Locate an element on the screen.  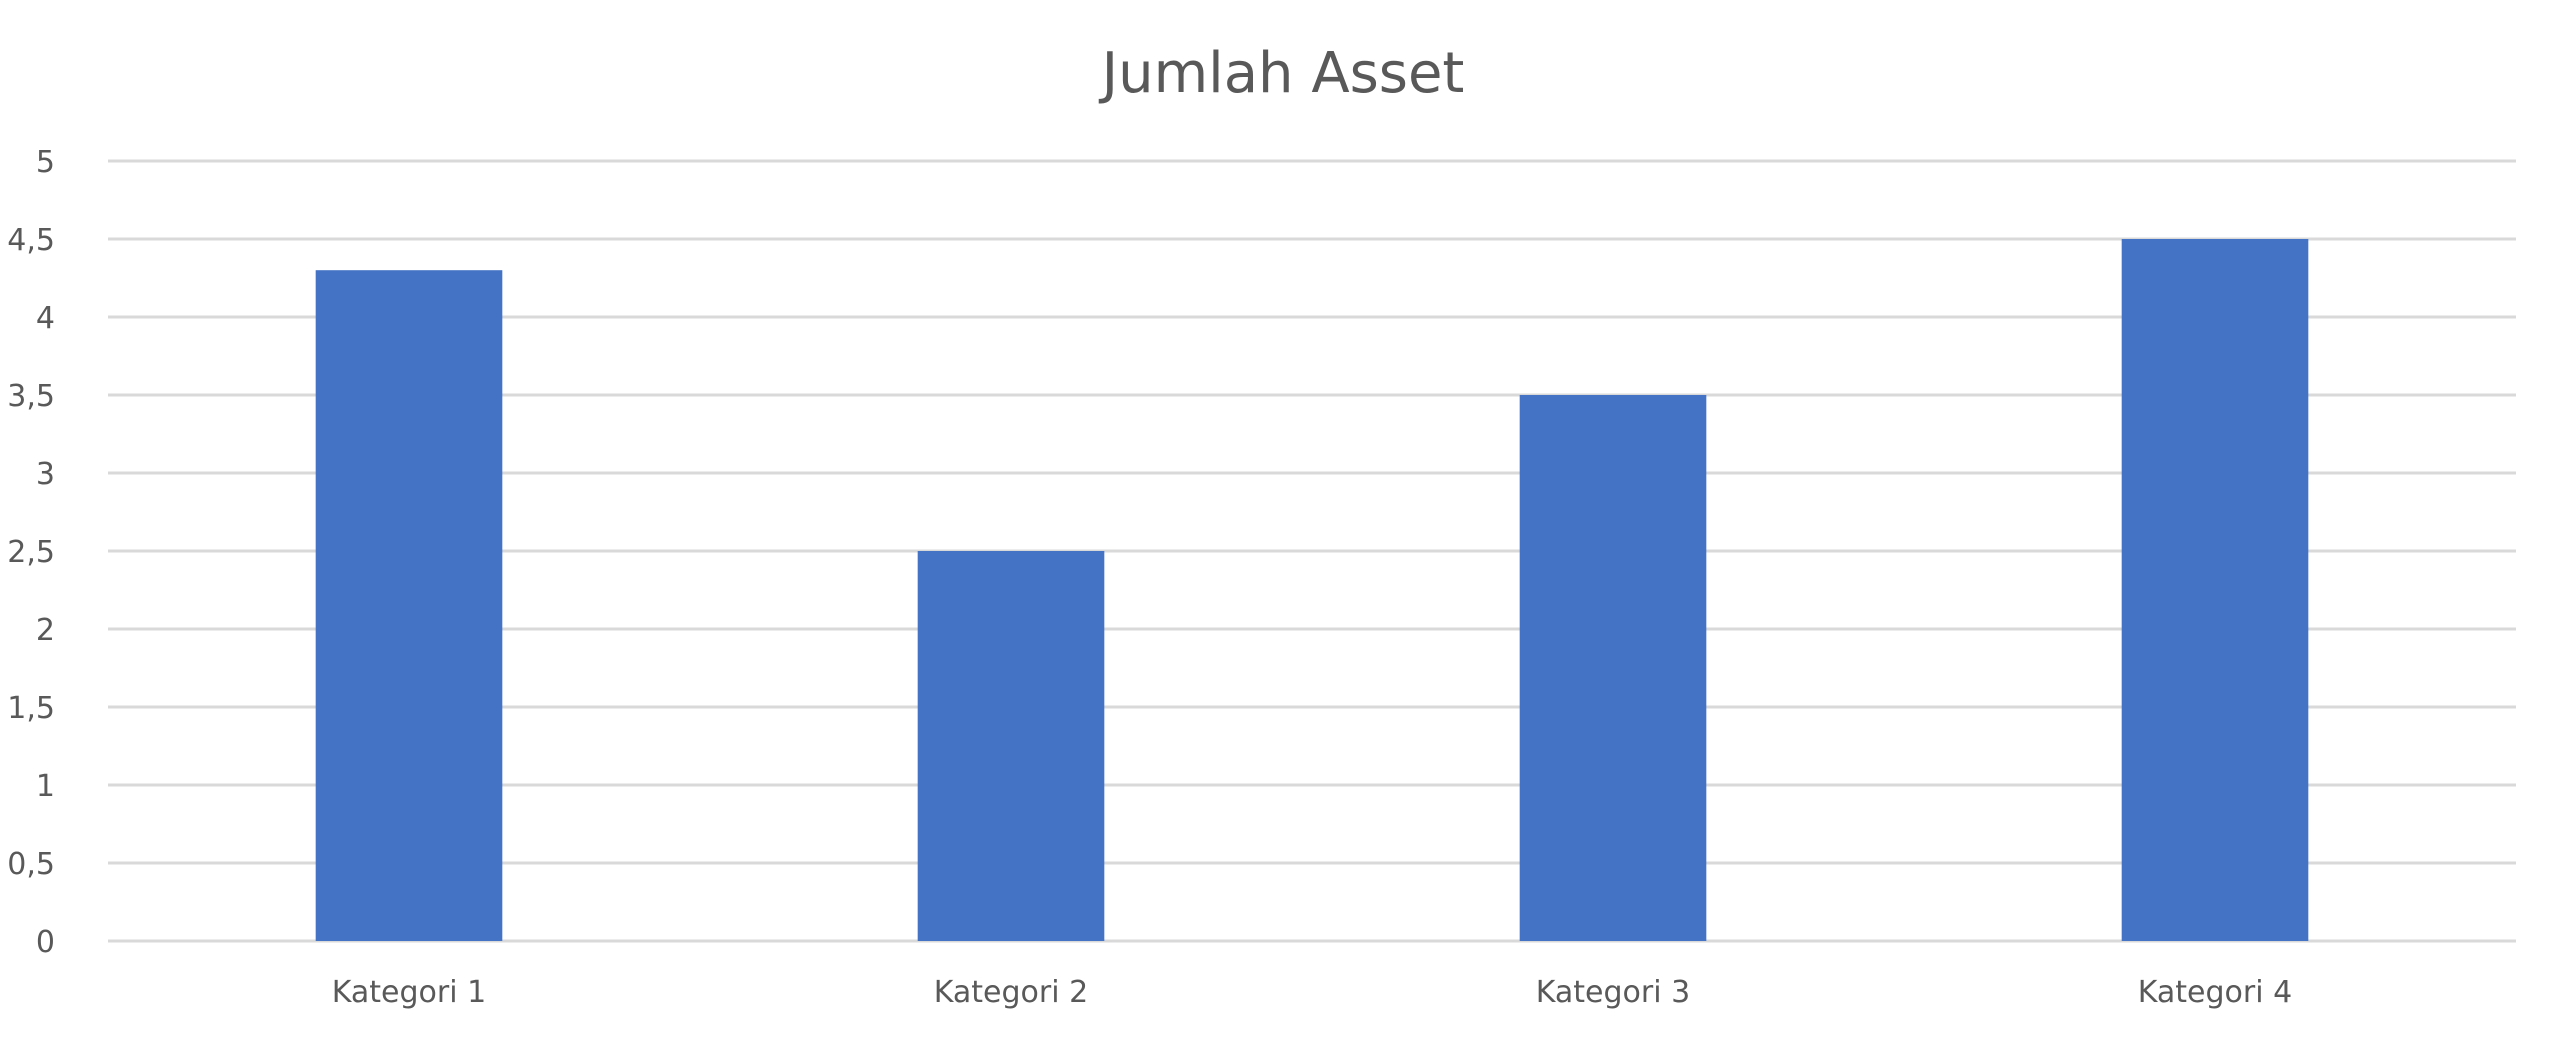
x-category-label: Kategori 1 is located at coordinates (409, 992).